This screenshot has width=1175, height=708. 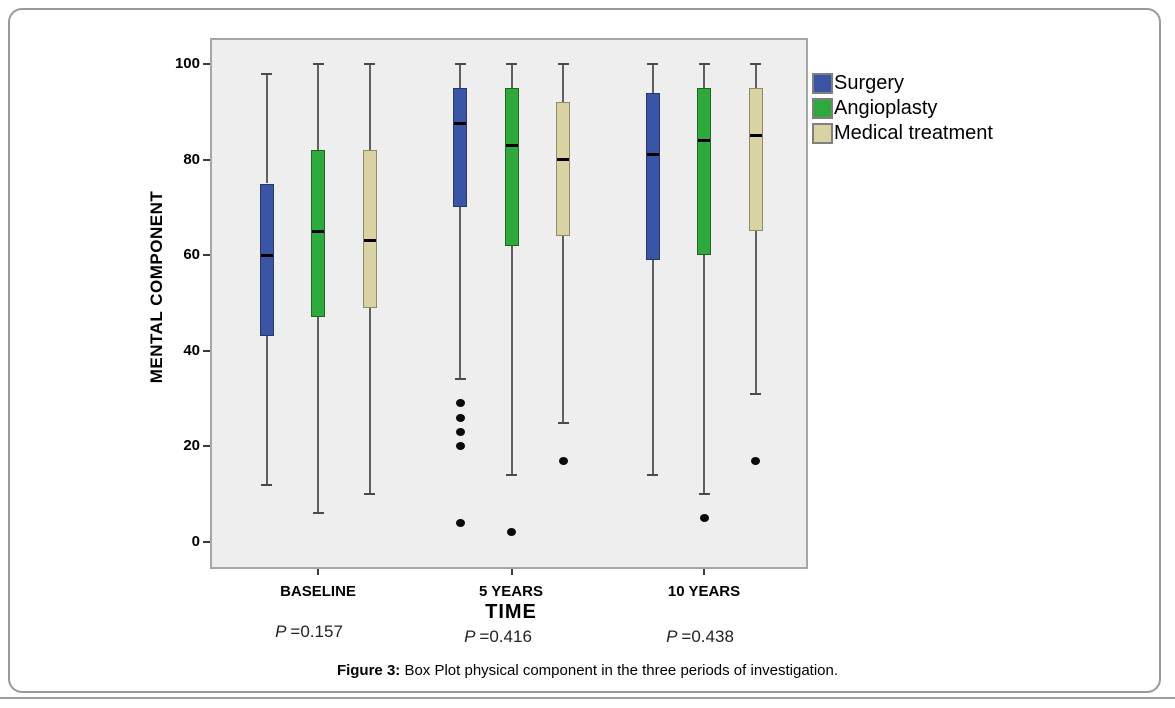 I want to click on upper-whisker-angioplasty-baseline, so click(x=318, y=107).